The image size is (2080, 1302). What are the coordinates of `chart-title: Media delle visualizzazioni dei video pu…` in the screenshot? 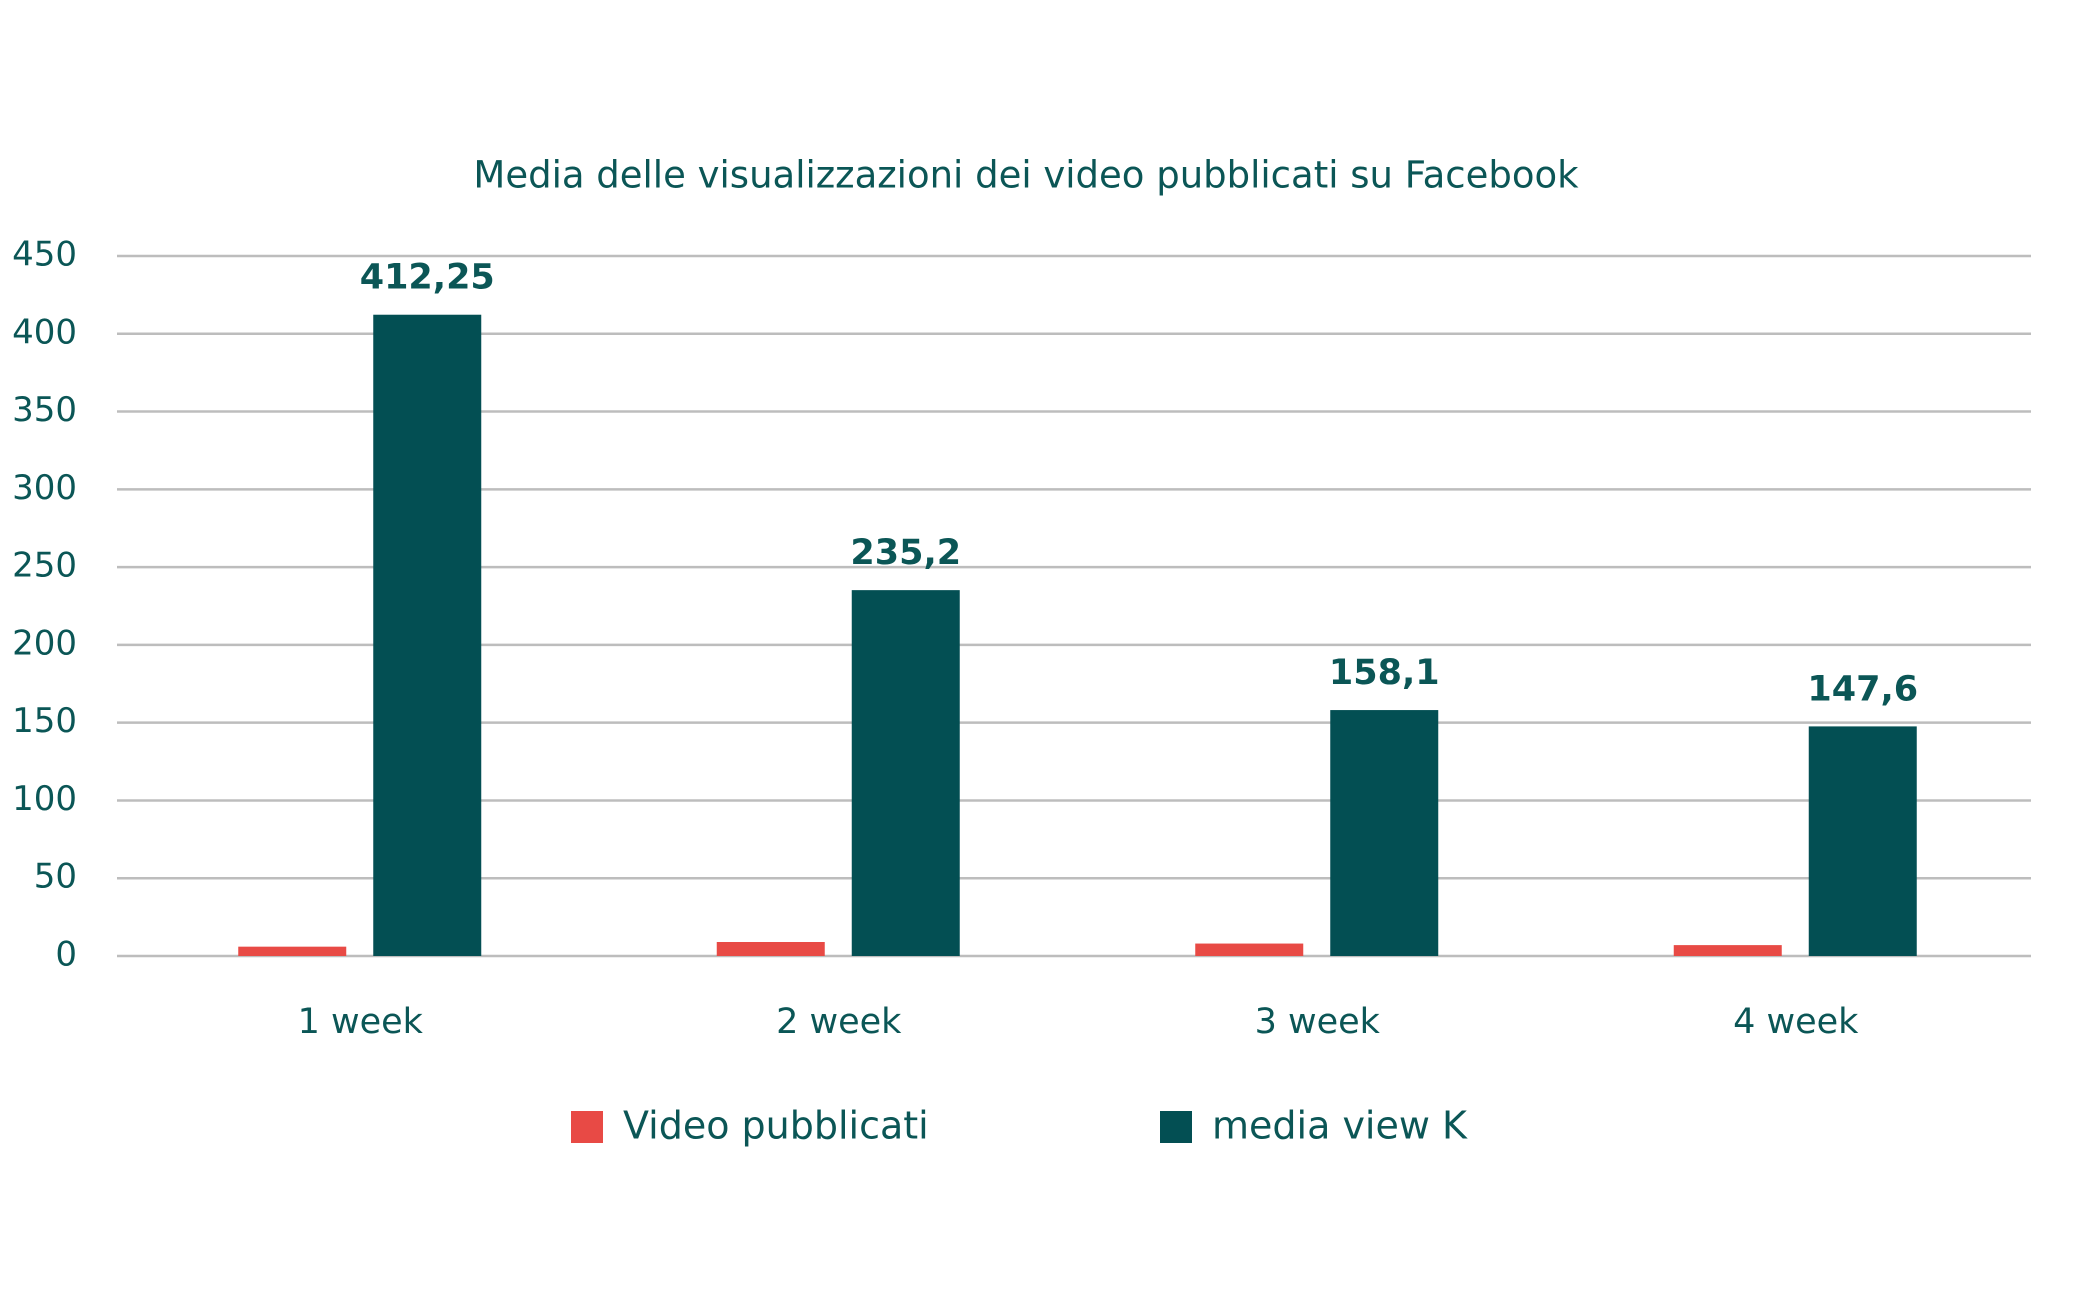 It's located at (1026, 175).